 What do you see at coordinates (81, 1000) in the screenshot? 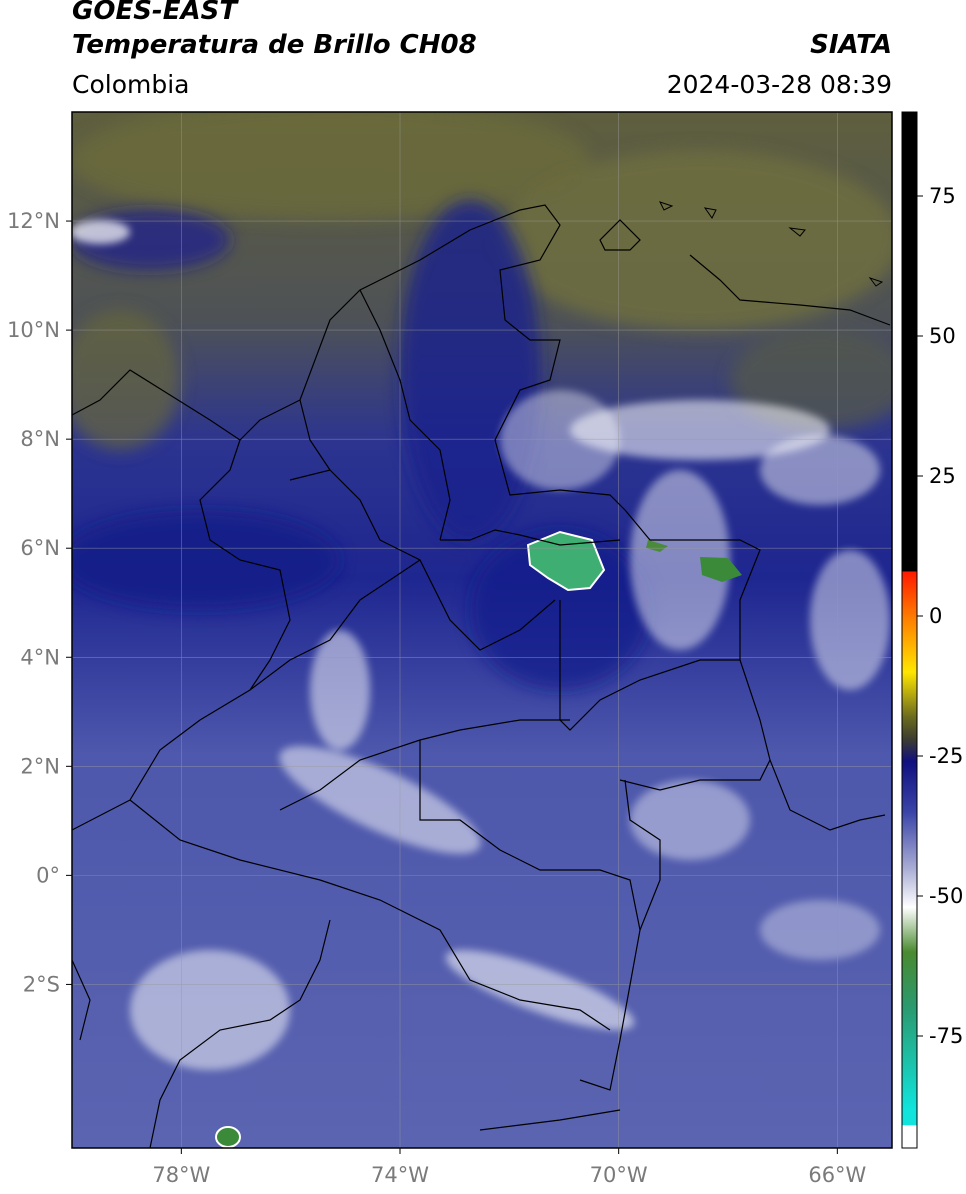
I see `border-ecuador-coast` at bounding box center [81, 1000].